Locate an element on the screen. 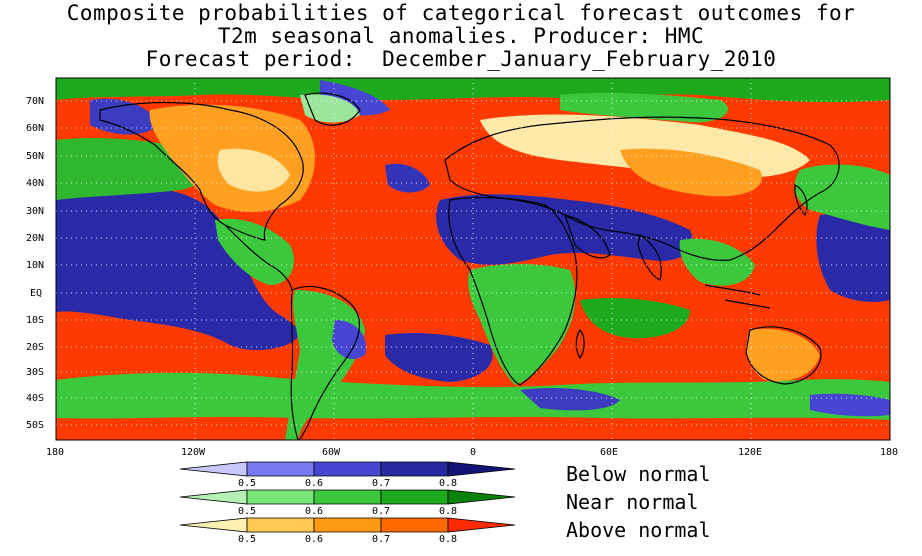 This screenshot has width=922, height=556. lon-label: 120W is located at coordinates (193, 452).